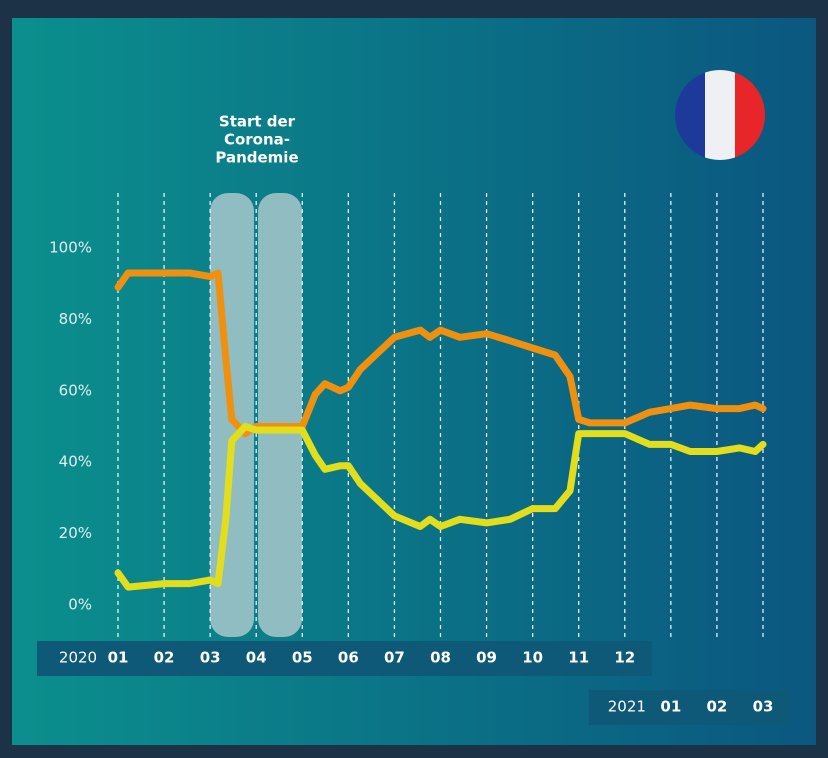  Describe the element at coordinates (75, 390) in the screenshot. I see `y-tick-label: 60%` at that location.